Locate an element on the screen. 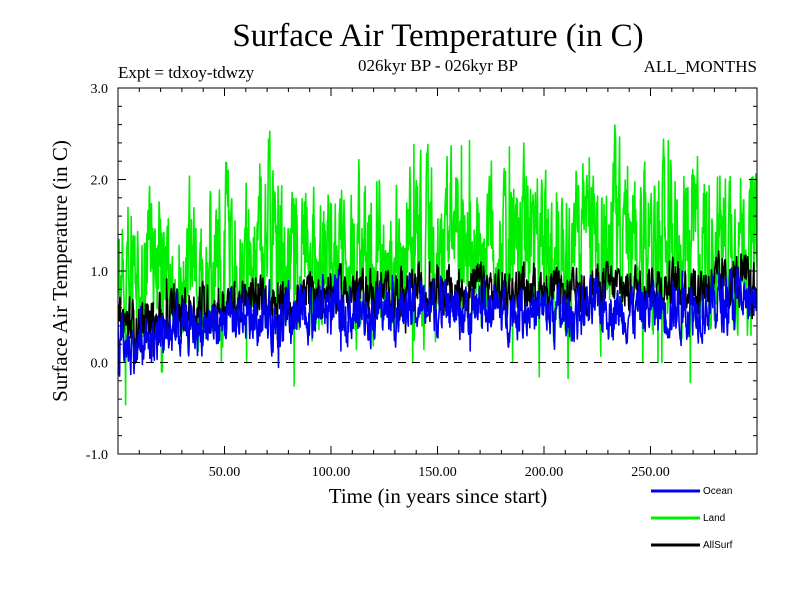 The height and width of the screenshot is (600, 800). x-tick-label: 100.00 is located at coordinates (331, 472).